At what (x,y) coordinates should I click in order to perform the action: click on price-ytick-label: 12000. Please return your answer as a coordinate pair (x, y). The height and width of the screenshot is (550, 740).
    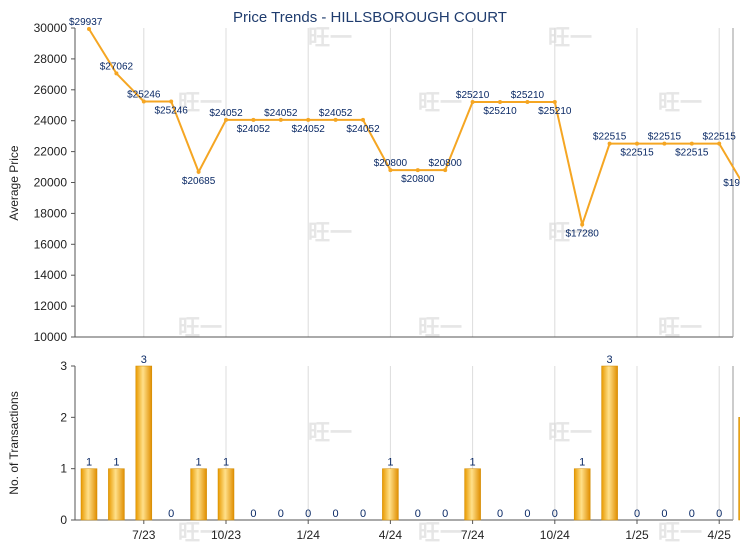
    Looking at the image, I should click on (51, 306).